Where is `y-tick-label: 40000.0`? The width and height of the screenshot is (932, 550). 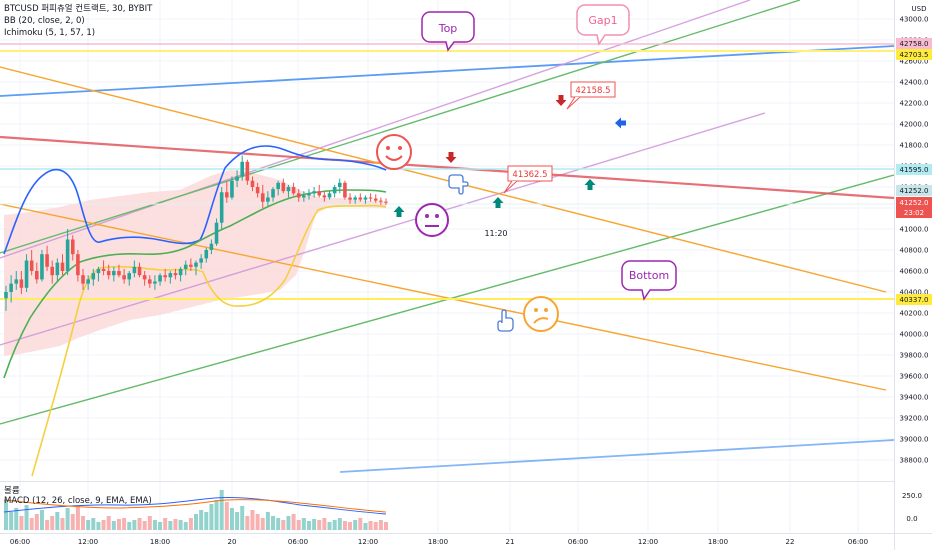
y-tick-label: 40000.0 is located at coordinates (914, 335).